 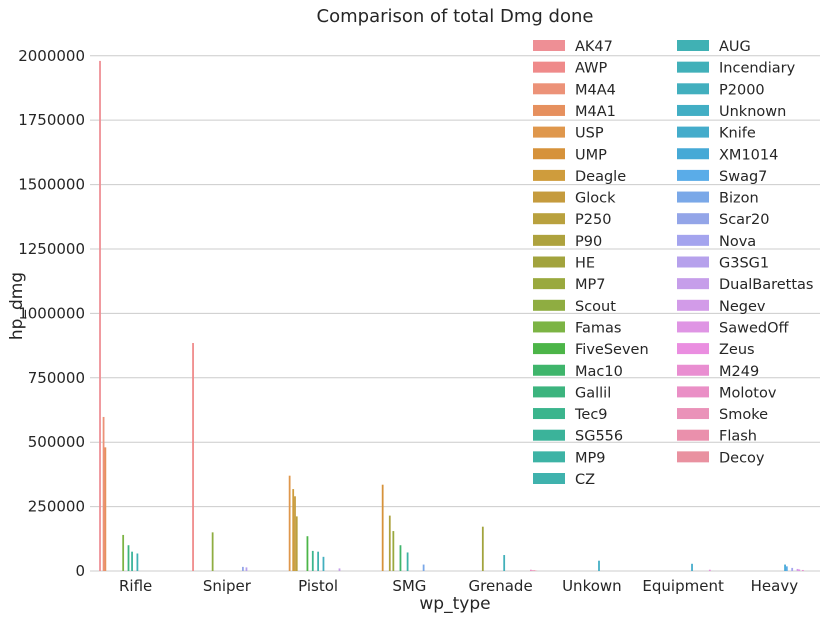 I want to click on legend-item-p2000: P2000, so click(x=721, y=90).